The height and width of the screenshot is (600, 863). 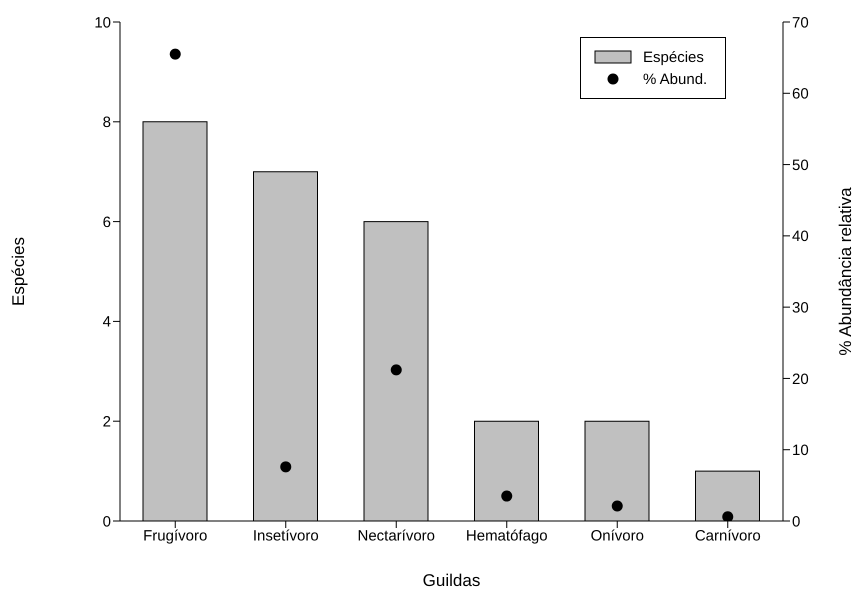 What do you see at coordinates (617, 536) in the screenshot?
I see `x-tick-label: Onívoro` at bounding box center [617, 536].